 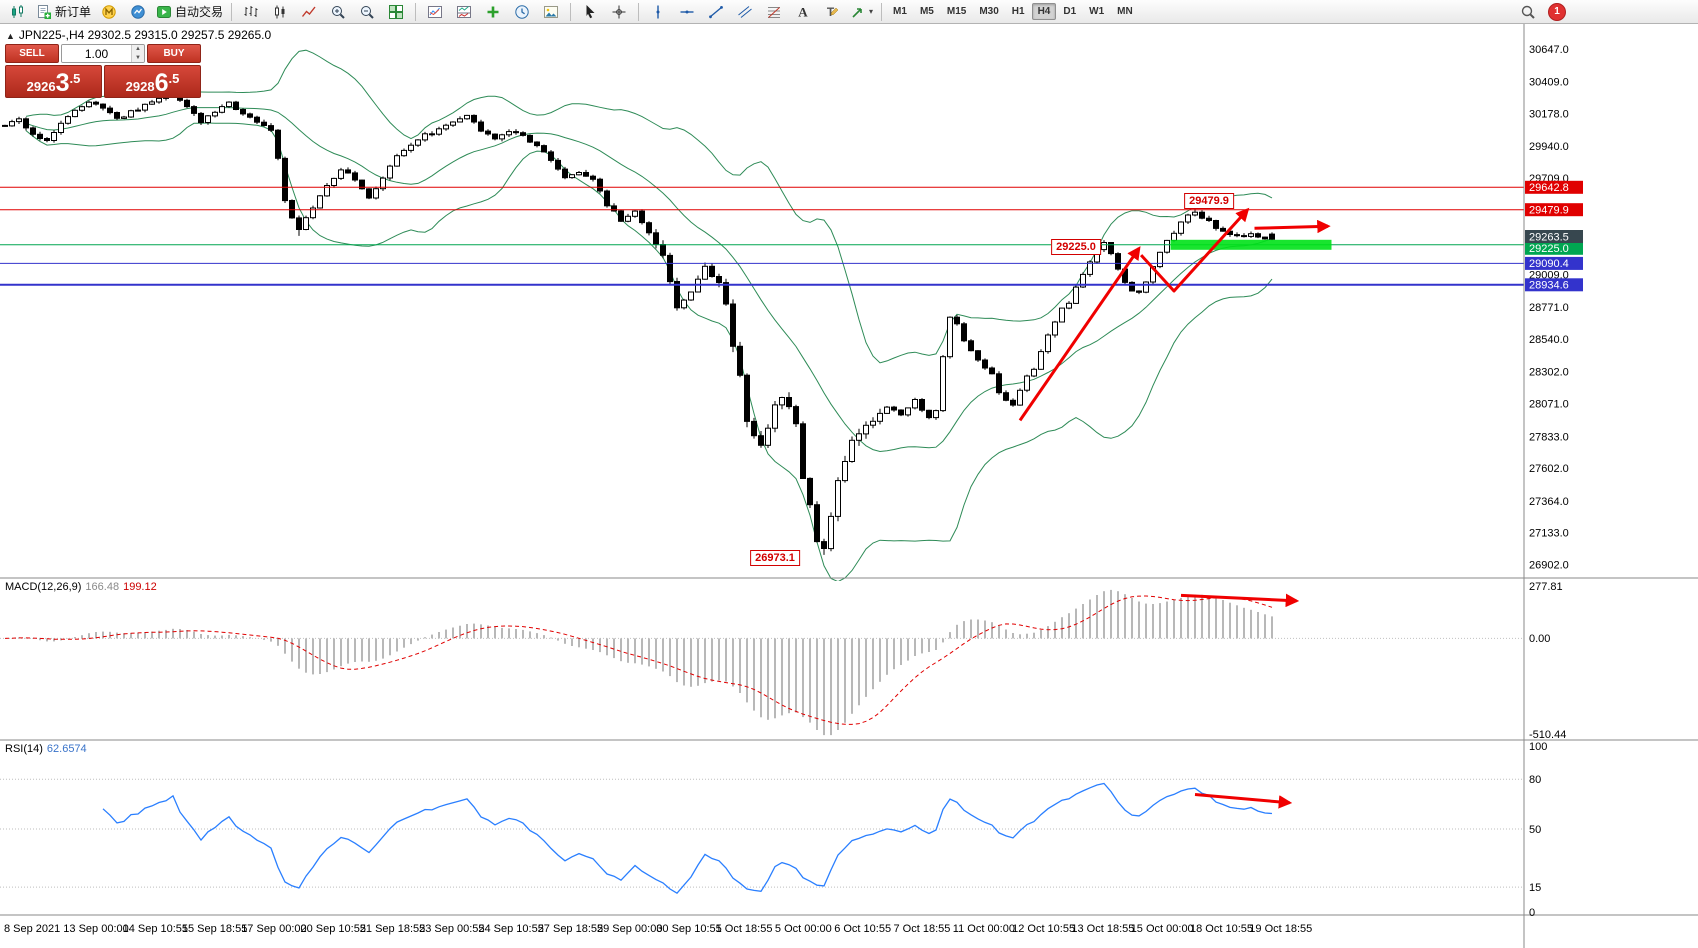 What do you see at coordinates (1549, 405) in the screenshot?
I see `price-axis-label: 28071.0` at bounding box center [1549, 405].